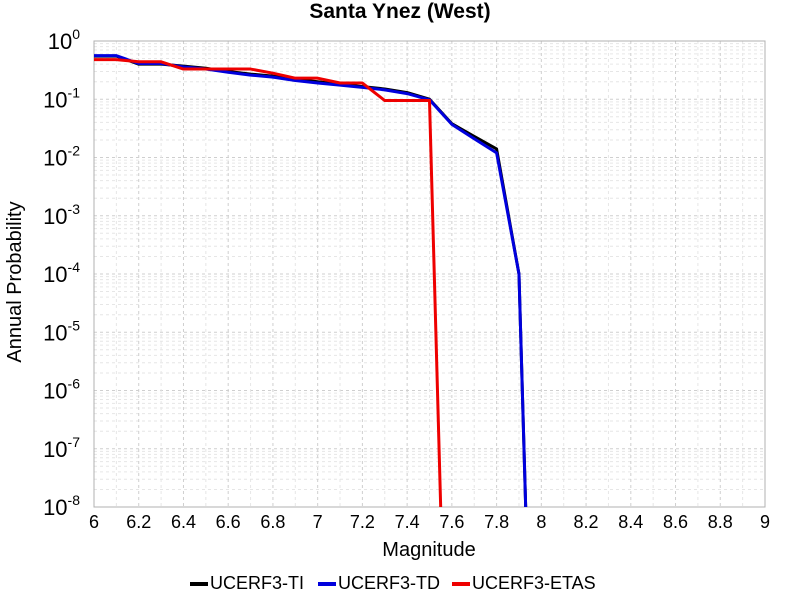  What do you see at coordinates (61, 98) in the screenshot?
I see `y-tick-label: 10⁻¹` at bounding box center [61, 98].